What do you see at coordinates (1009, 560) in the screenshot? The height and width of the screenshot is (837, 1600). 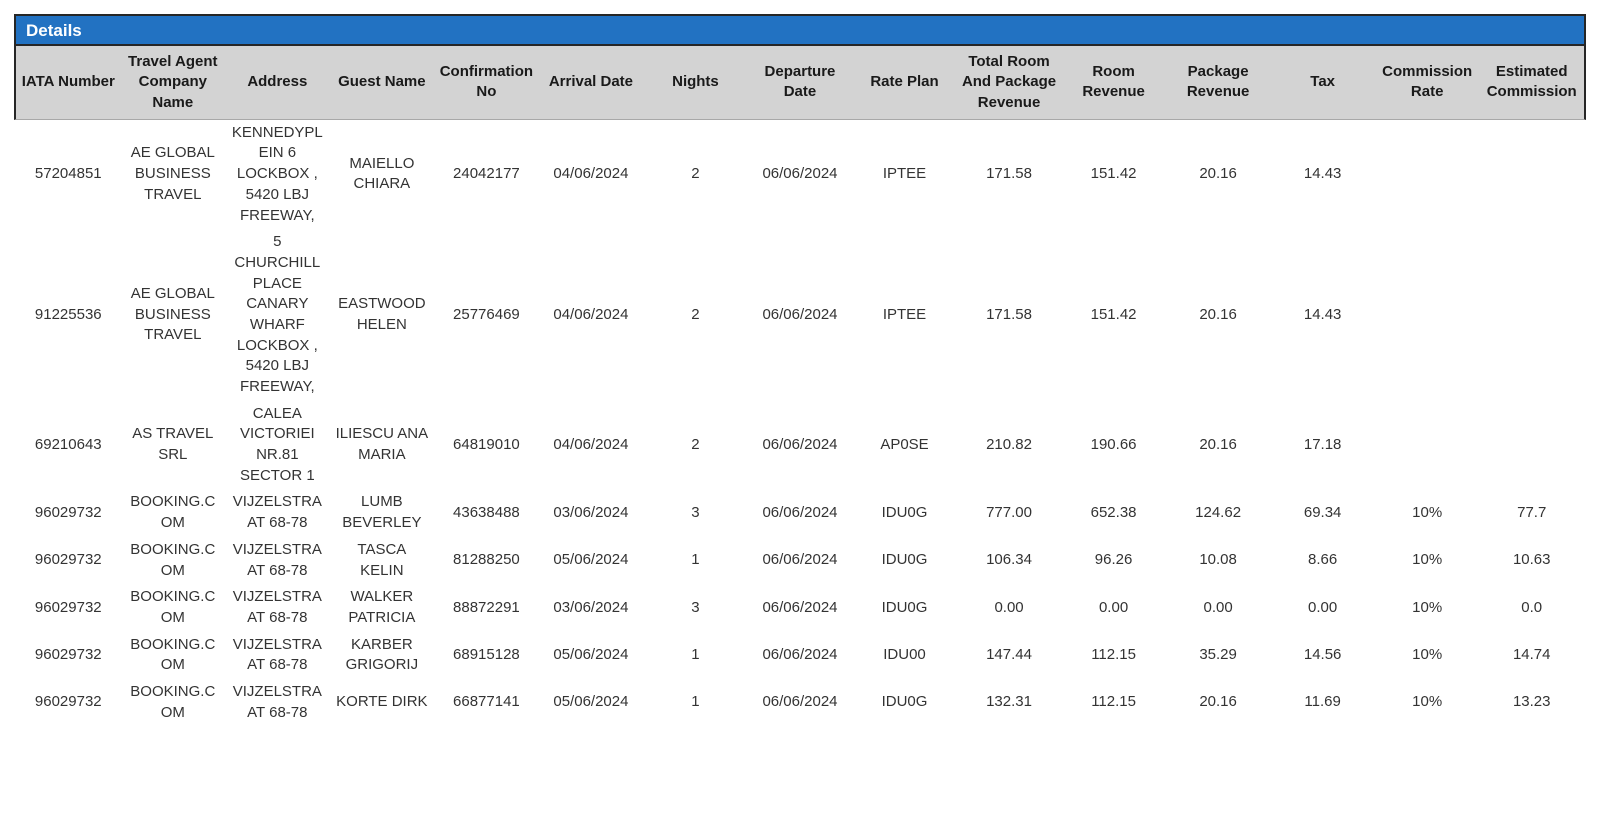 I see `cell-total_revenue: 106.34` at bounding box center [1009, 560].